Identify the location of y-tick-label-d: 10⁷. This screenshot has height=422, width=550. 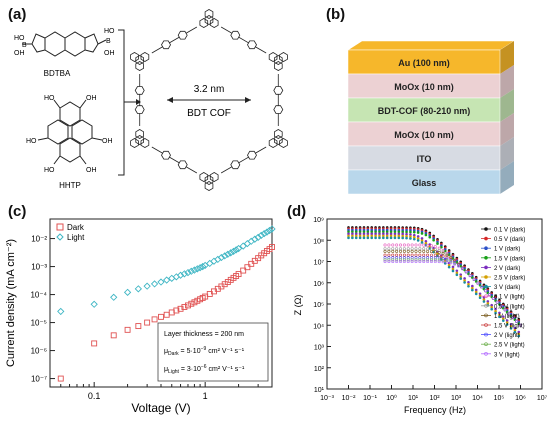
(319, 263).